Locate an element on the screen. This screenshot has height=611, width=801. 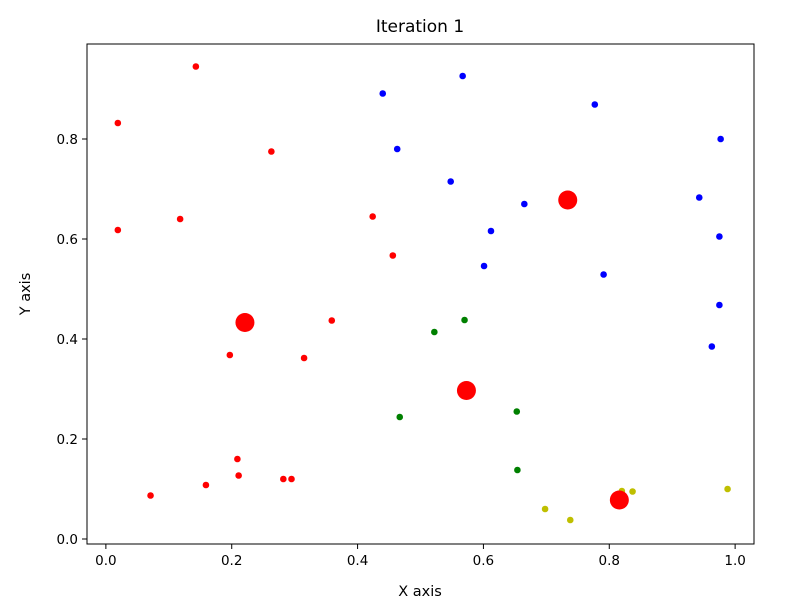
y-tick-label: 0.2 is located at coordinates (67, 440).